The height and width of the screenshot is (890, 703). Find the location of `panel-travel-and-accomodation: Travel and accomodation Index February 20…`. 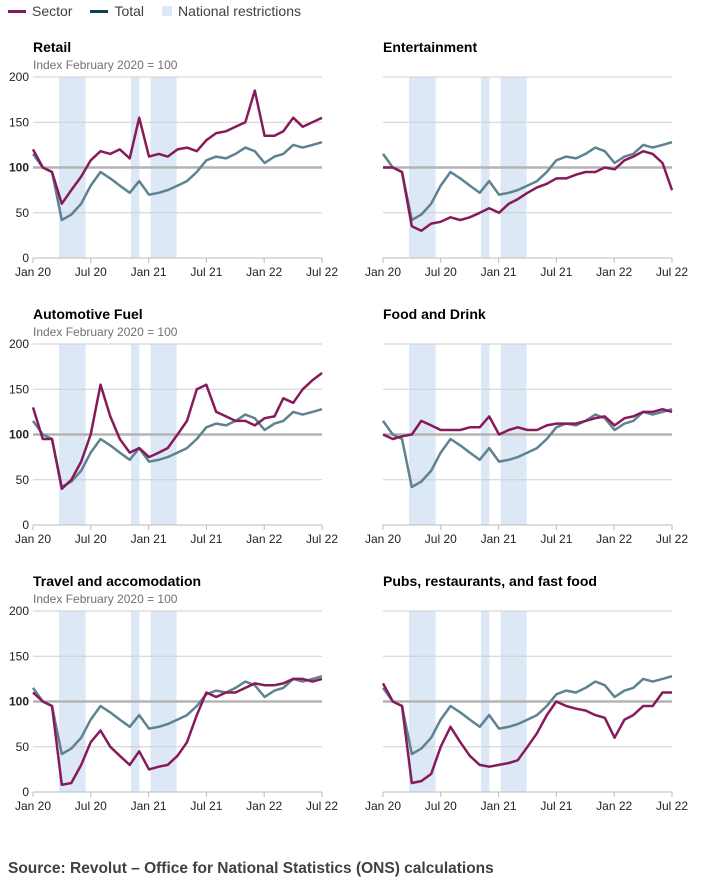

panel-travel-and-accomodation: Travel and accomodation Index February 20… is located at coordinates (173, 693).